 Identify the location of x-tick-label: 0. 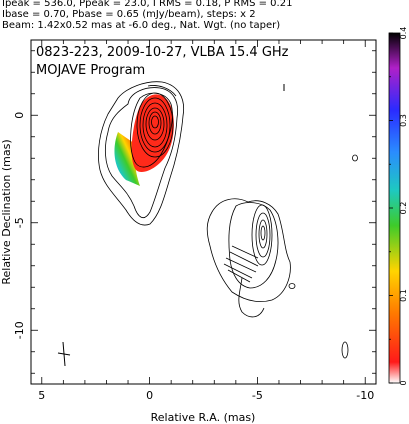
(149, 395).